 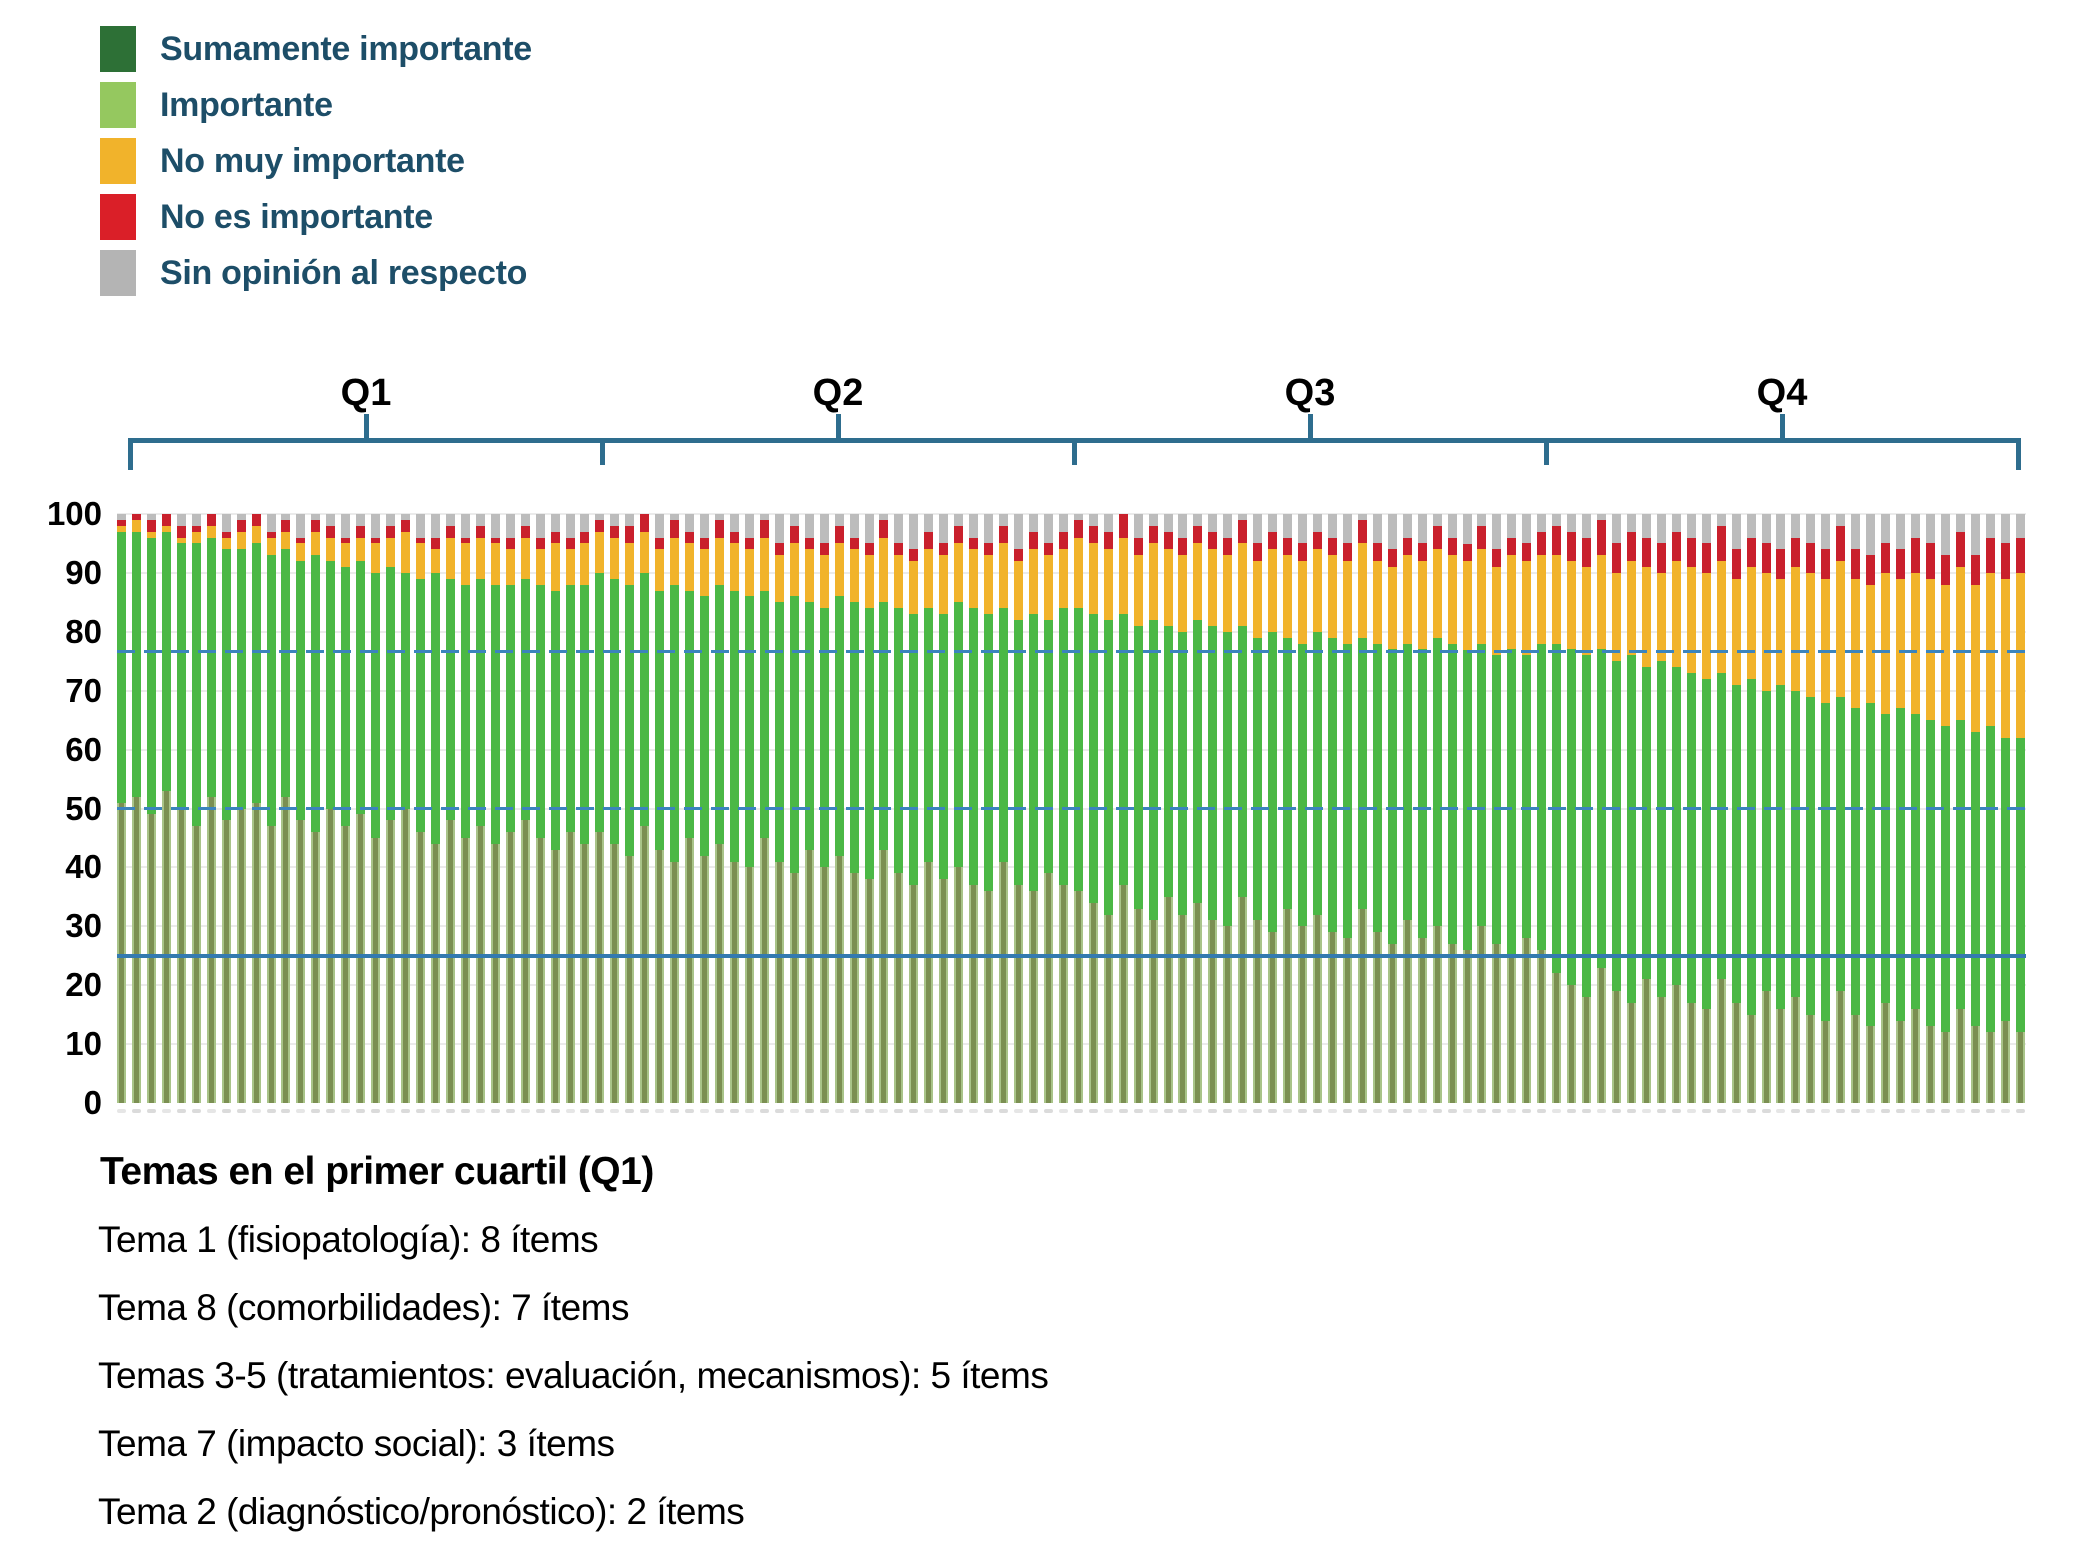 I want to click on reference-line-solid, so click(x=1071, y=955).